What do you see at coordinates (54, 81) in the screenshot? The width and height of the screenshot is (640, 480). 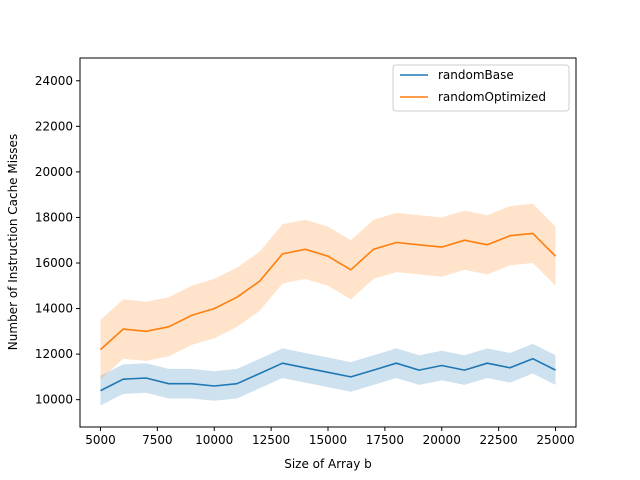 I see `y-tick-label: 24000` at bounding box center [54, 81].